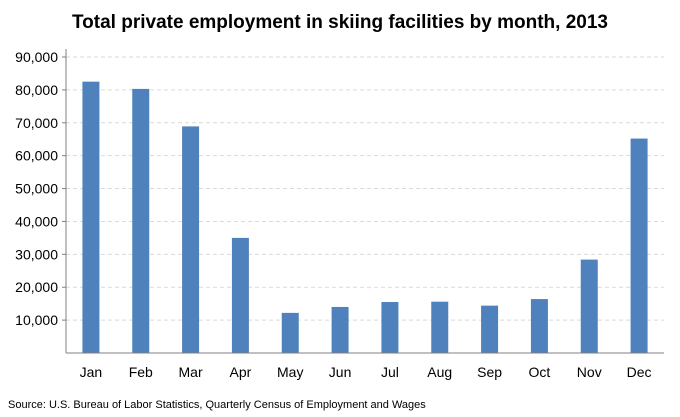 Image resolution: width=680 pixels, height=417 pixels. I want to click on bar-nov, so click(589, 306).